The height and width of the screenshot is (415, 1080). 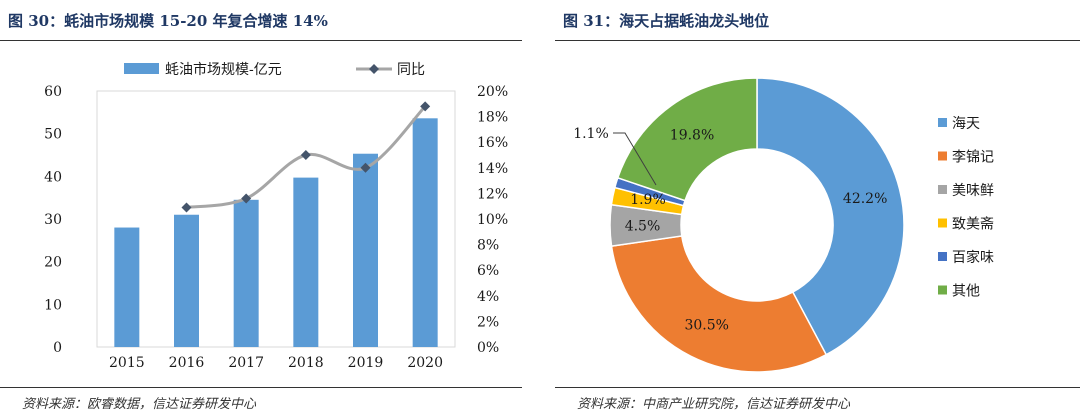 I want to click on y-axis-tick-label: 0, so click(x=57, y=348).